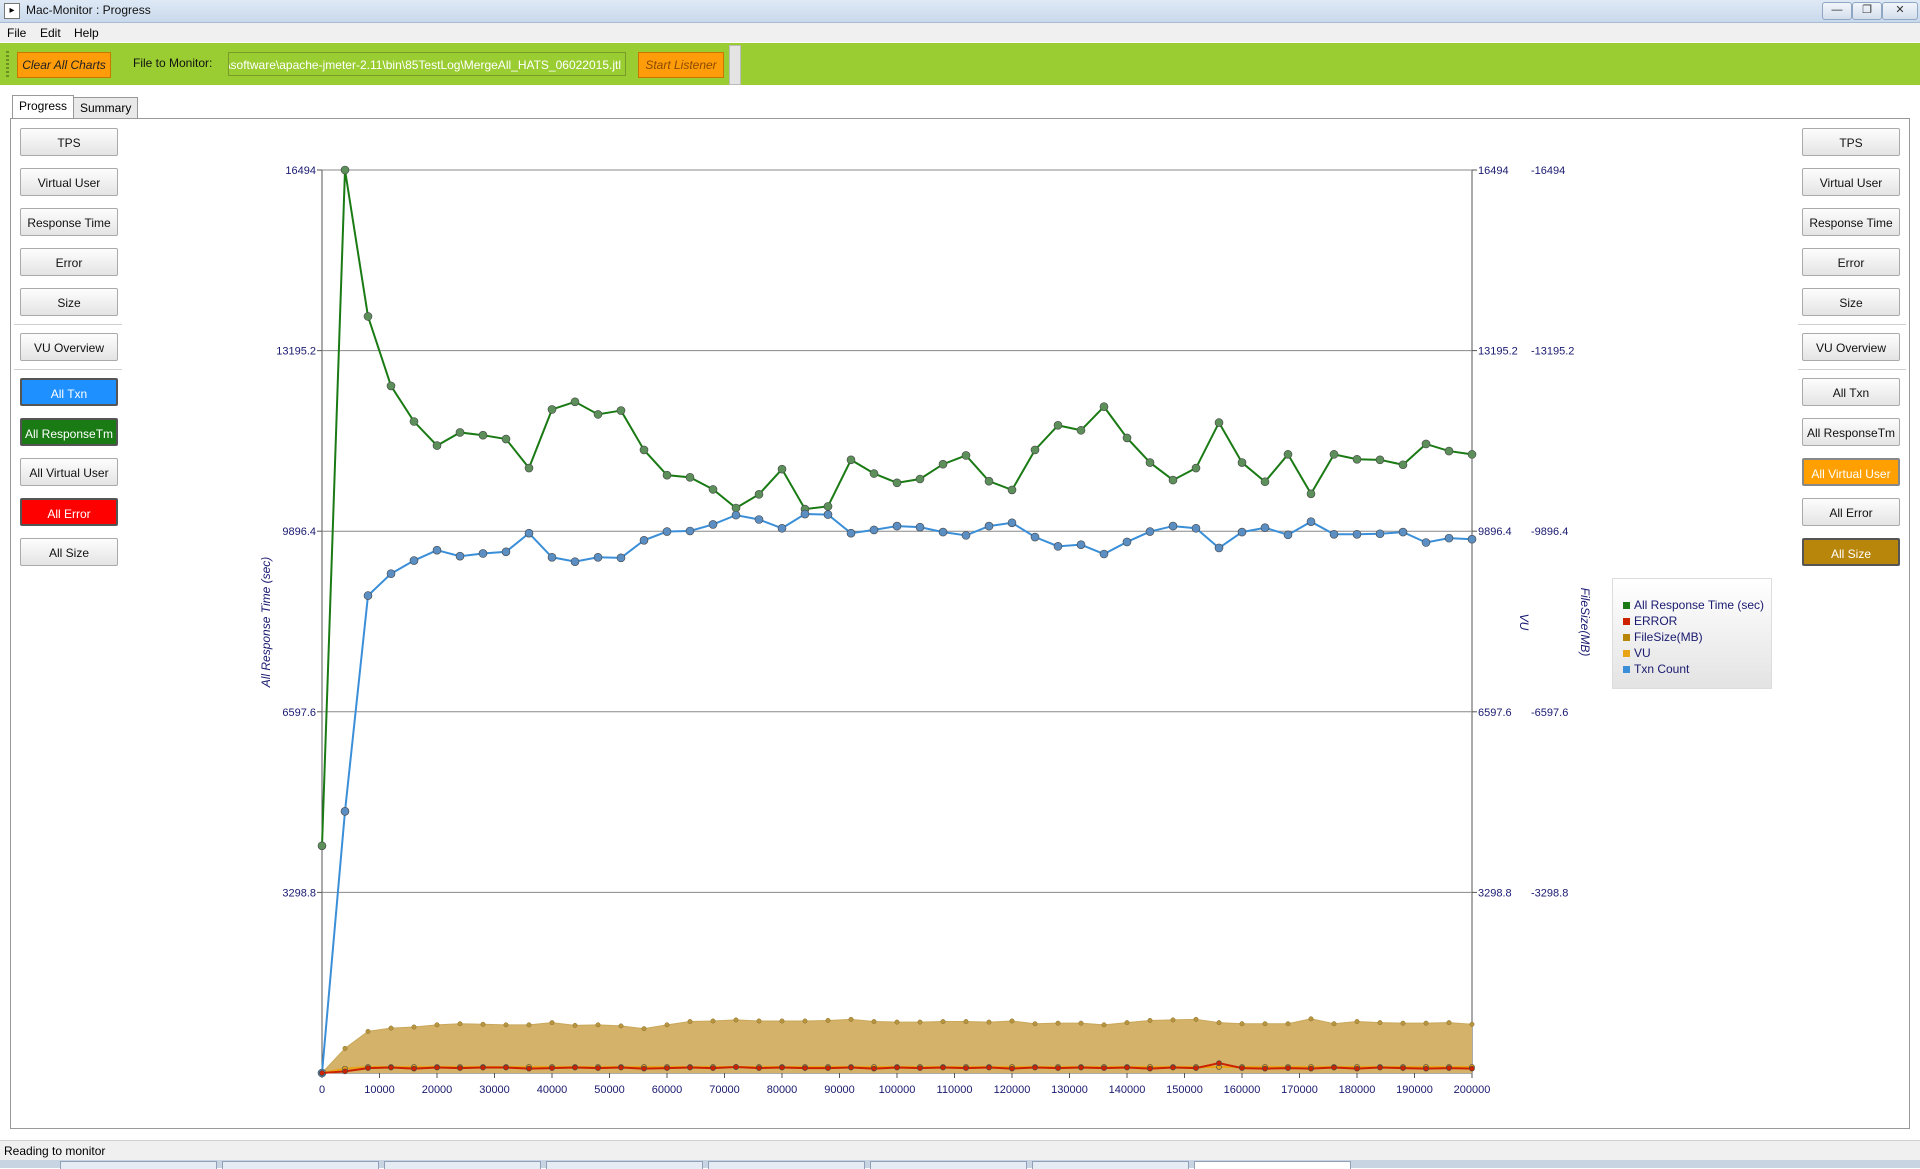 The width and height of the screenshot is (1920, 1169). What do you see at coordinates (173, 63) in the screenshot?
I see `file-to-monitor-label: File to Monitor:` at bounding box center [173, 63].